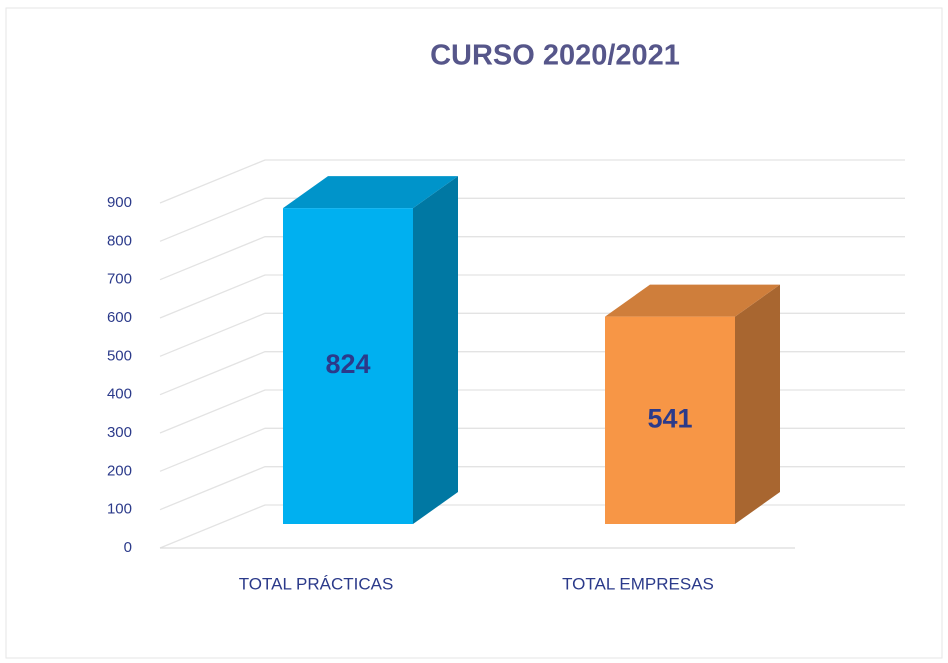 Image resolution: width=948 pixels, height=663 pixels. I want to click on y-tick-label: 900, so click(119, 202).